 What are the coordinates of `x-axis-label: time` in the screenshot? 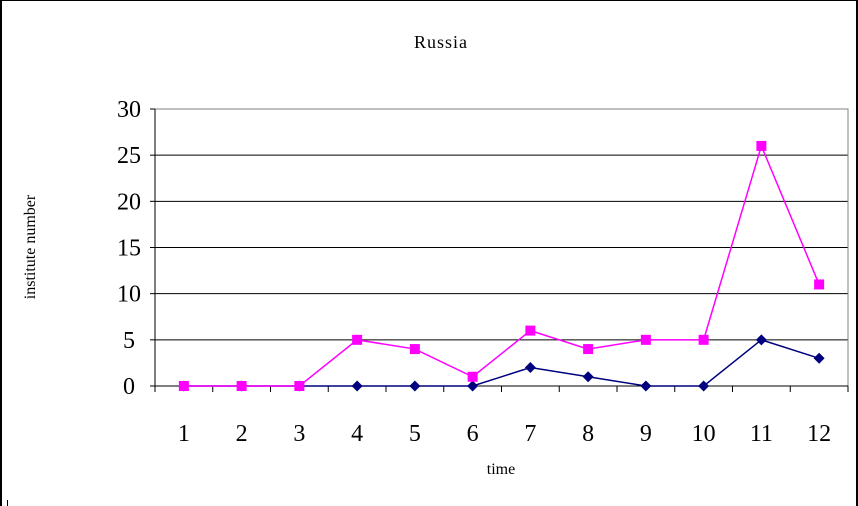 It's located at (501, 469).